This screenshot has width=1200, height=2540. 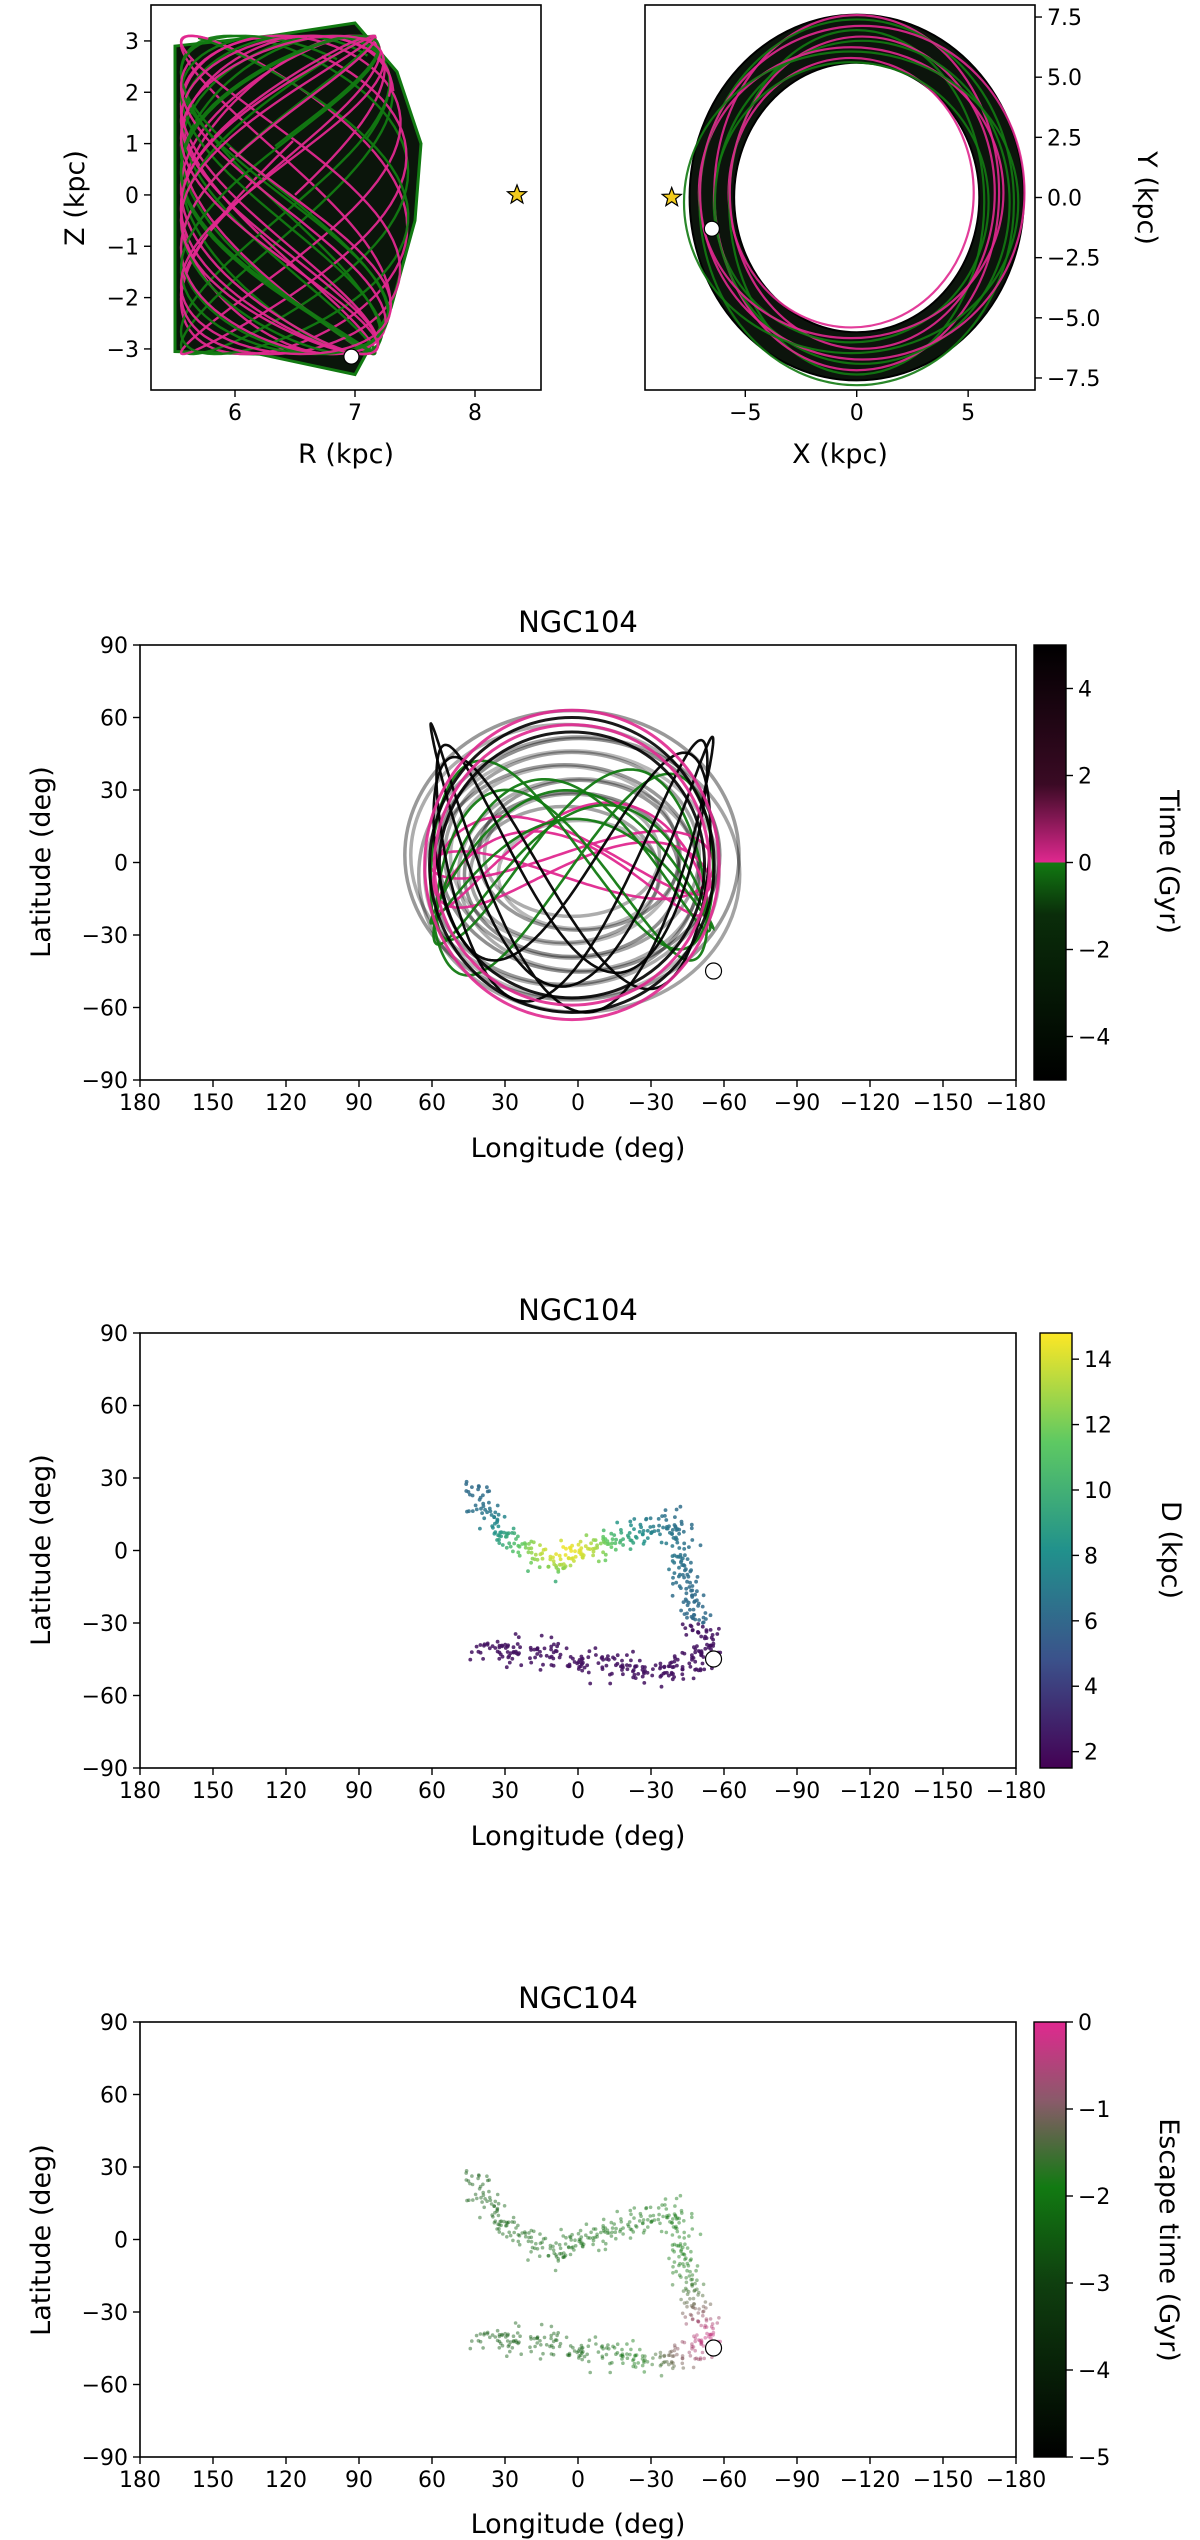 What do you see at coordinates (943, 1791) in the screenshot?
I see `x-tick-label: −150` at bounding box center [943, 1791].